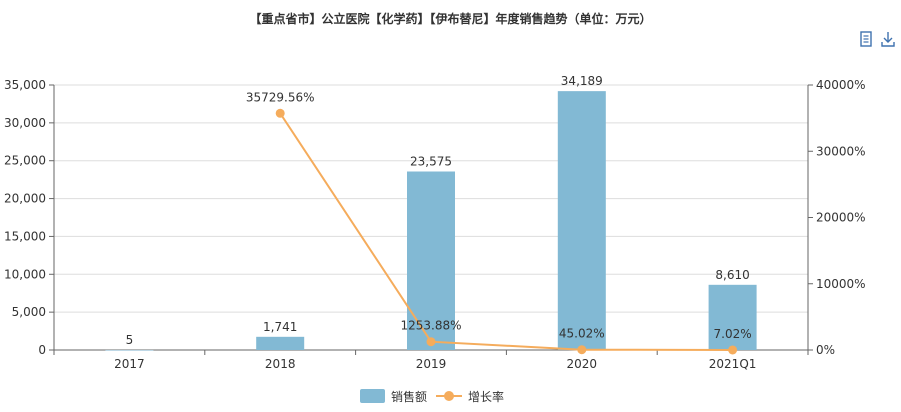 Image resolution: width=901 pixels, height=412 pixels. Describe the element at coordinates (25, 236) in the screenshot. I see `y-left-tick-label: 15,000` at that location.